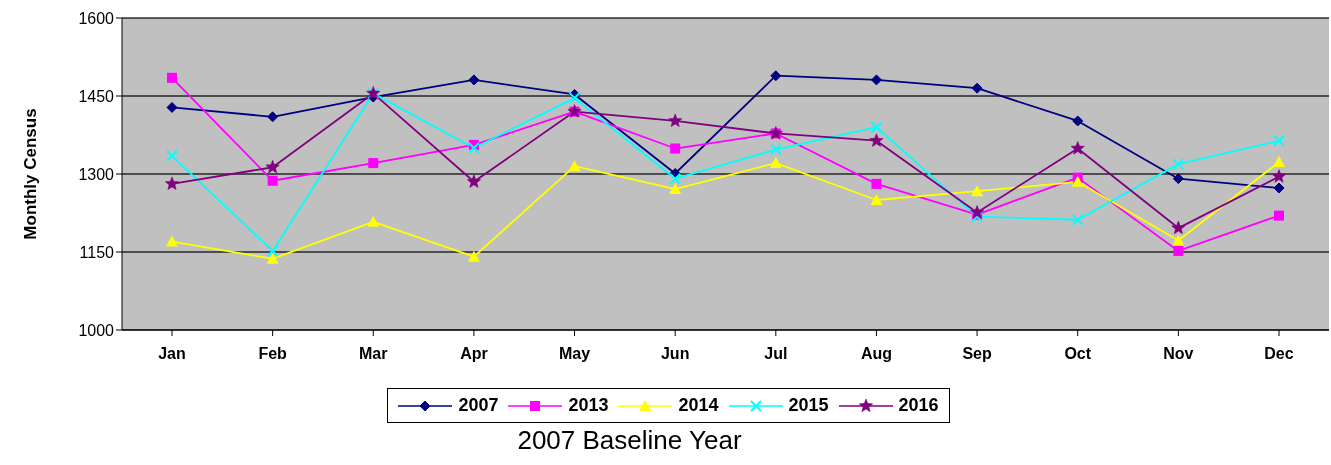 This screenshot has width=1331, height=465. Describe the element at coordinates (273, 354) in the screenshot. I see `x-tick-label: Feb` at that location.